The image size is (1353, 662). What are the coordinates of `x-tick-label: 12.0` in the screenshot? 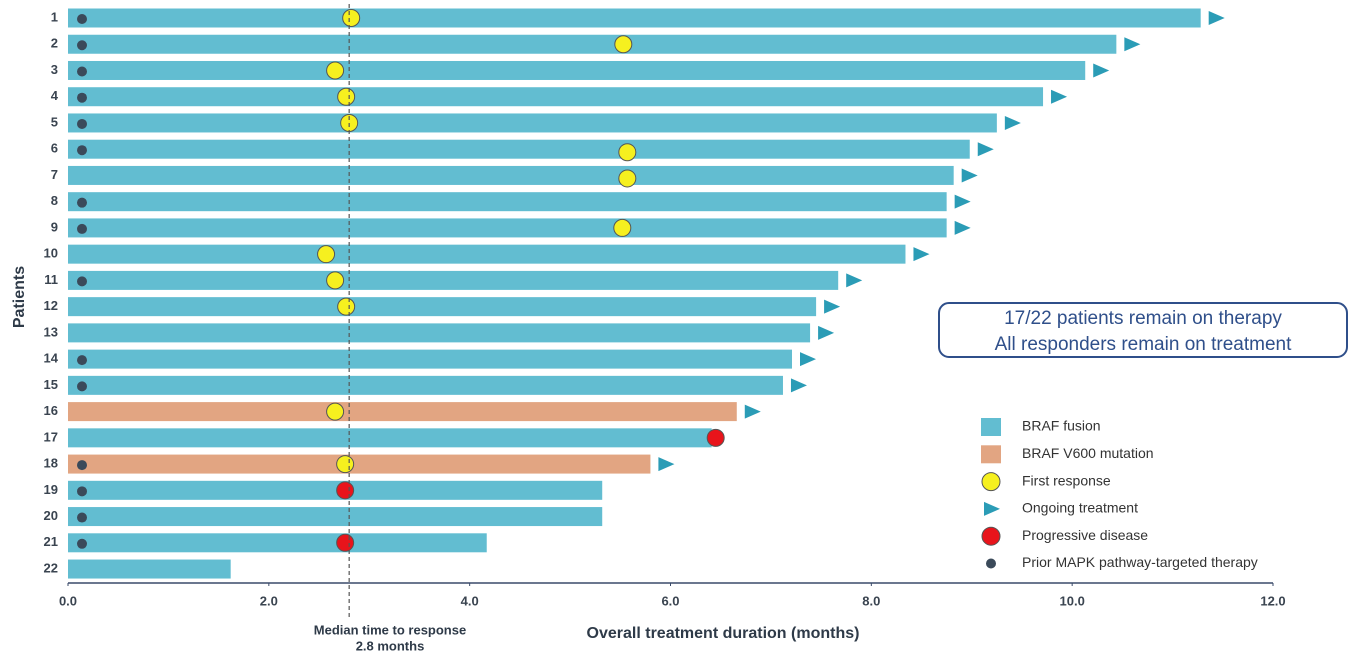 It's located at (1272, 600).